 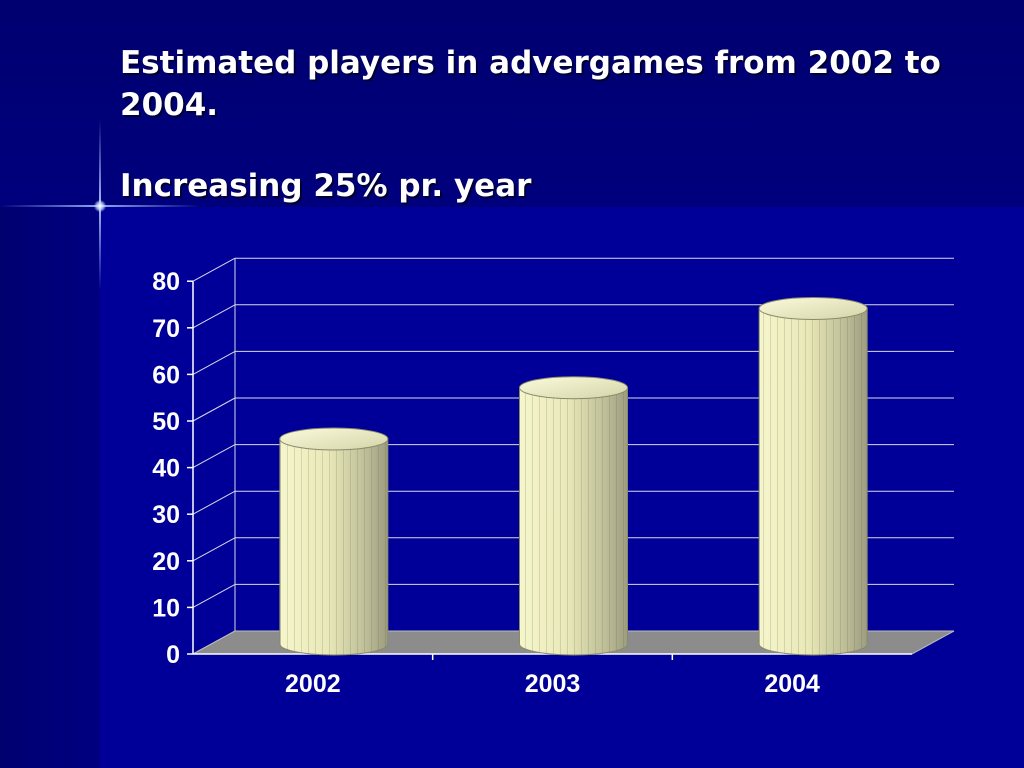 What do you see at coordinates (166, 562) in the screenshot?
I see `y-tick-label: 20` at bounding box center [166, 562].